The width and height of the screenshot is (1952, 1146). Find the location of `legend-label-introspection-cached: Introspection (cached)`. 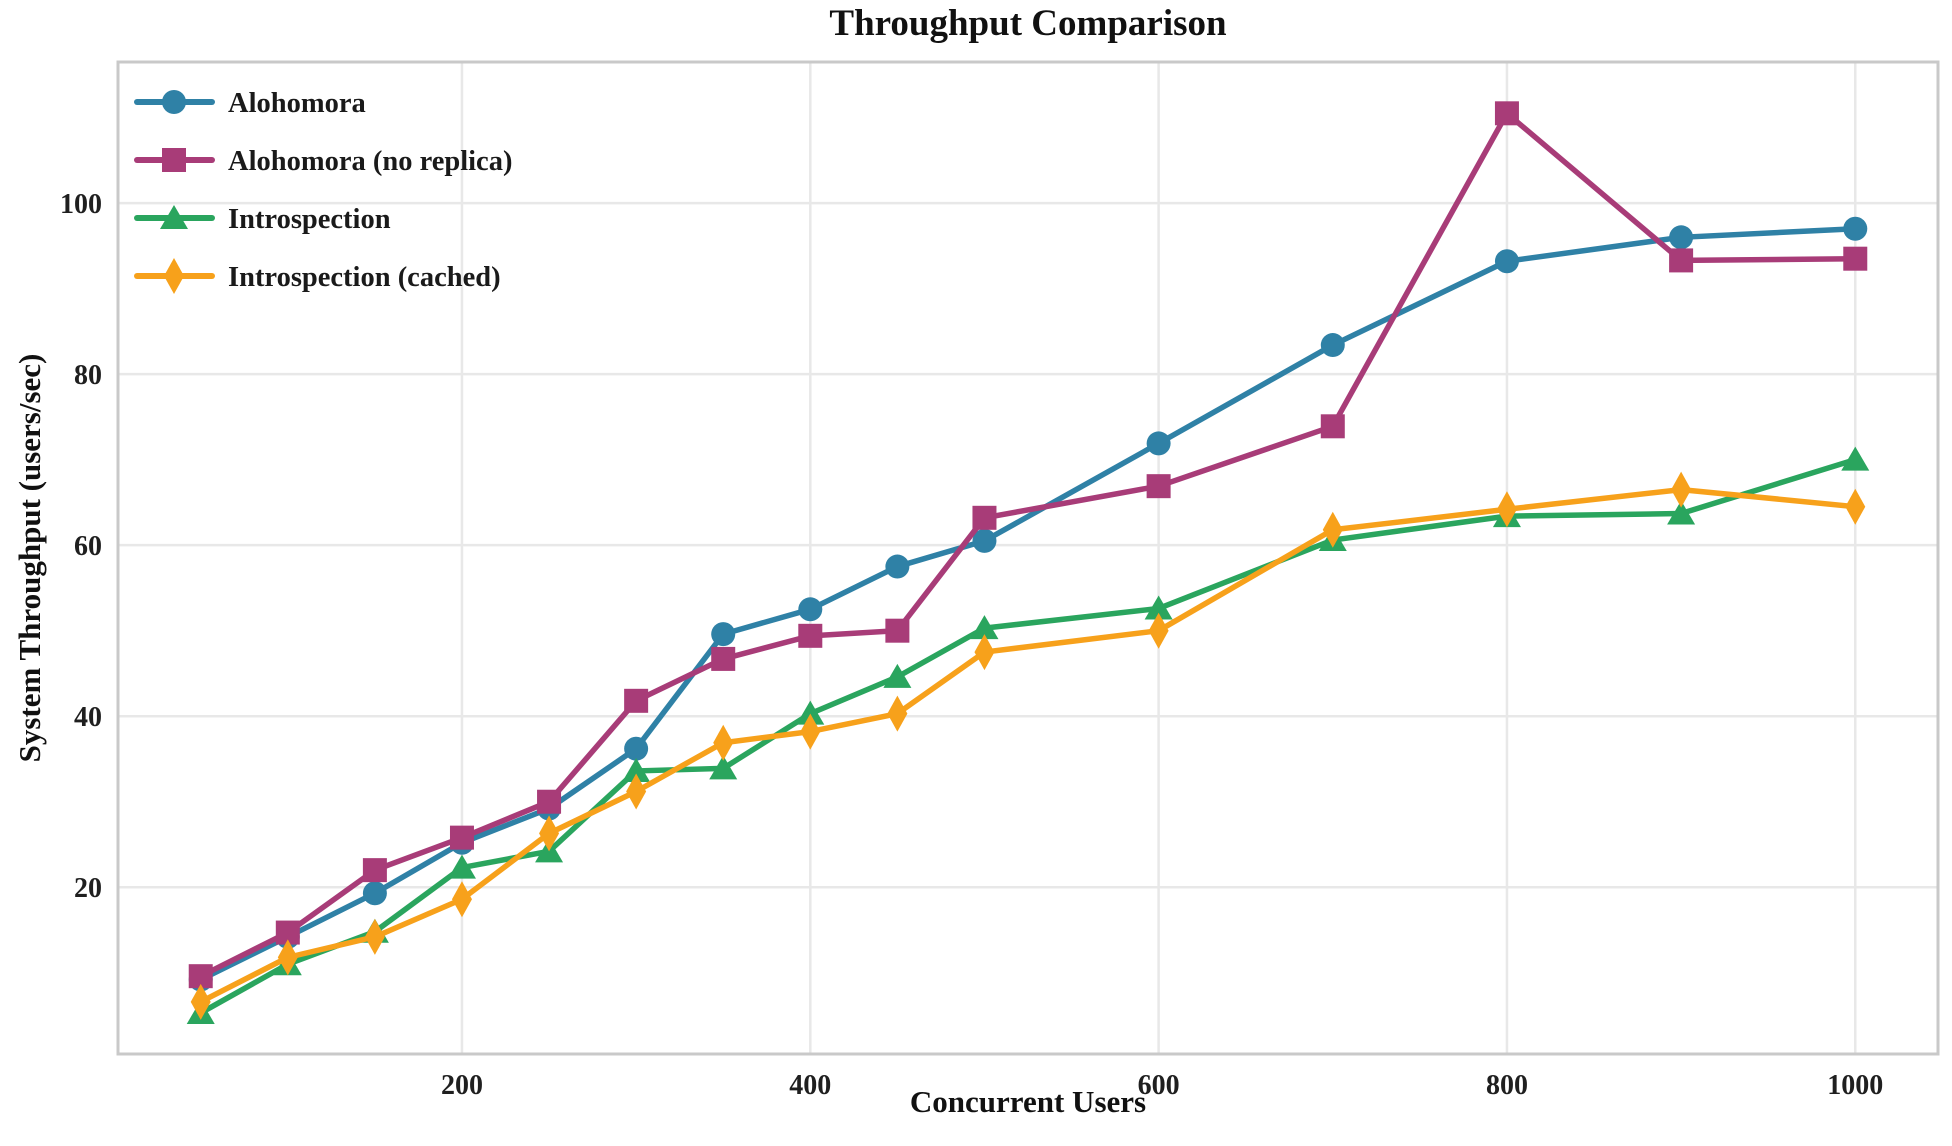

legend-label-introspection-cached: Introspection (cached) is located at coordinates (364, 277).